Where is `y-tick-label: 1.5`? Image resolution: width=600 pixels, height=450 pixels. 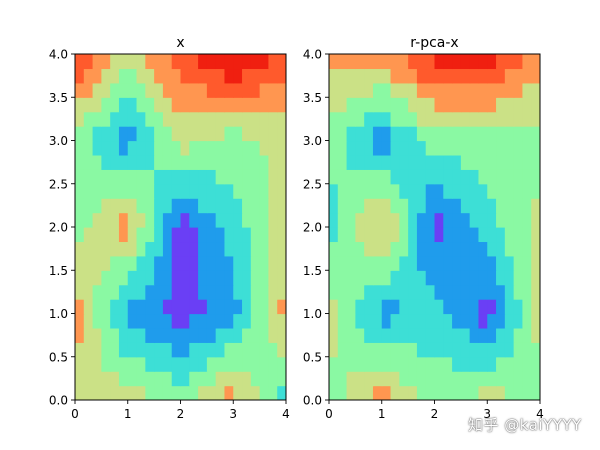 y-tick-label: 1.5 is located at coordinates (312, 271).